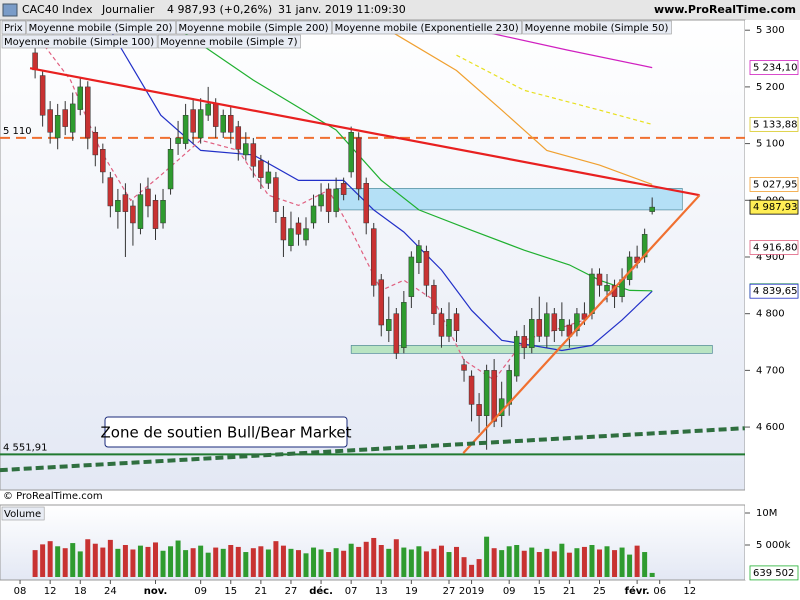 The image size is (800, 600). I want to click on x-tick-label: févr., so click(637, 591).